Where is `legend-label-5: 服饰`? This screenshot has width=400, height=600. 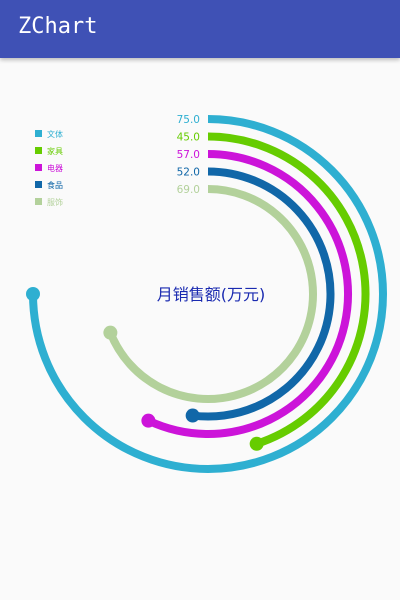 legend-label-5: 服饰 is located at coordinates (55, 202).